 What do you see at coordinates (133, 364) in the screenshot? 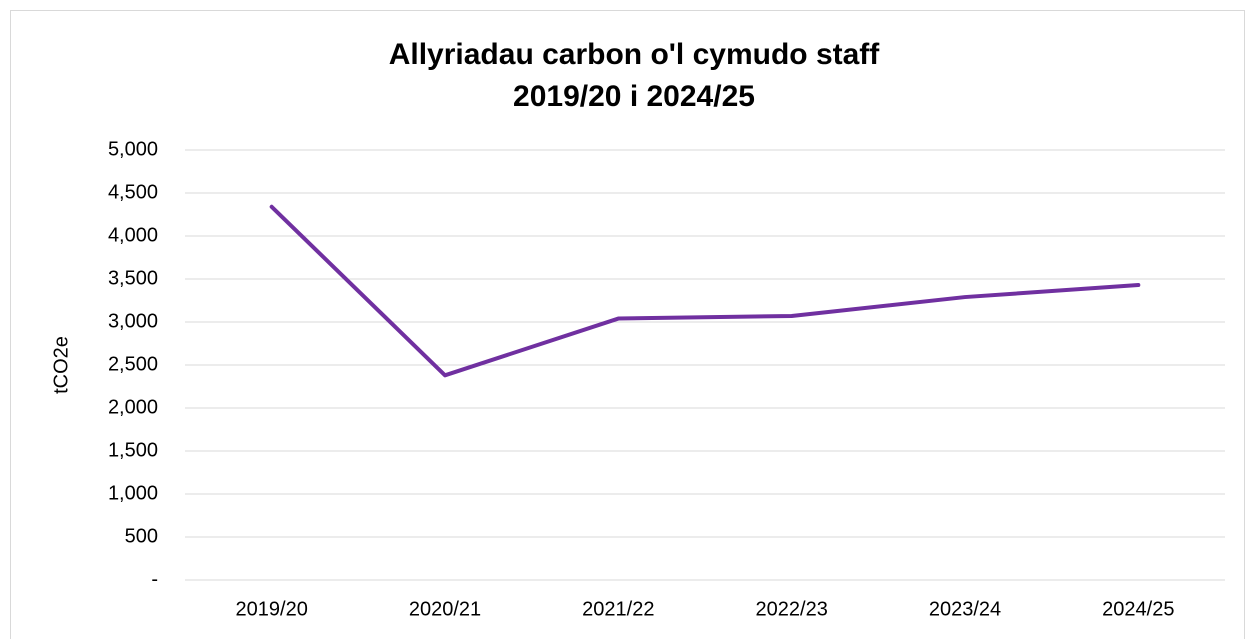
I see `y-tick-label: 2,500` at bounding box center [133, 364].